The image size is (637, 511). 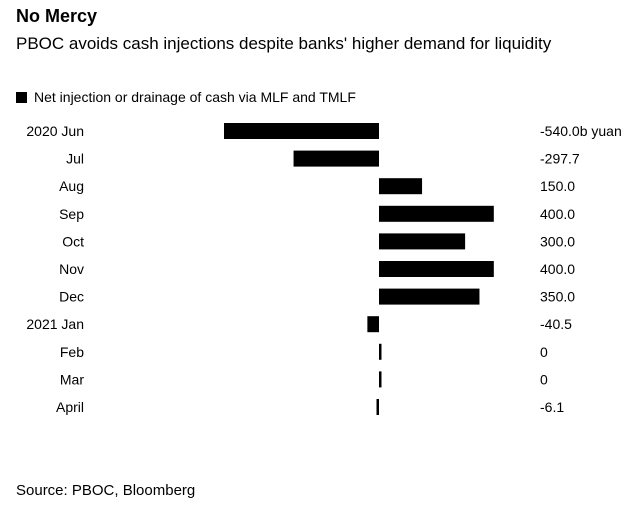 What do you see at coordinates (73, 241) in the screenshot?
I see `category-label: Oct` at bounding box center [73, 241].